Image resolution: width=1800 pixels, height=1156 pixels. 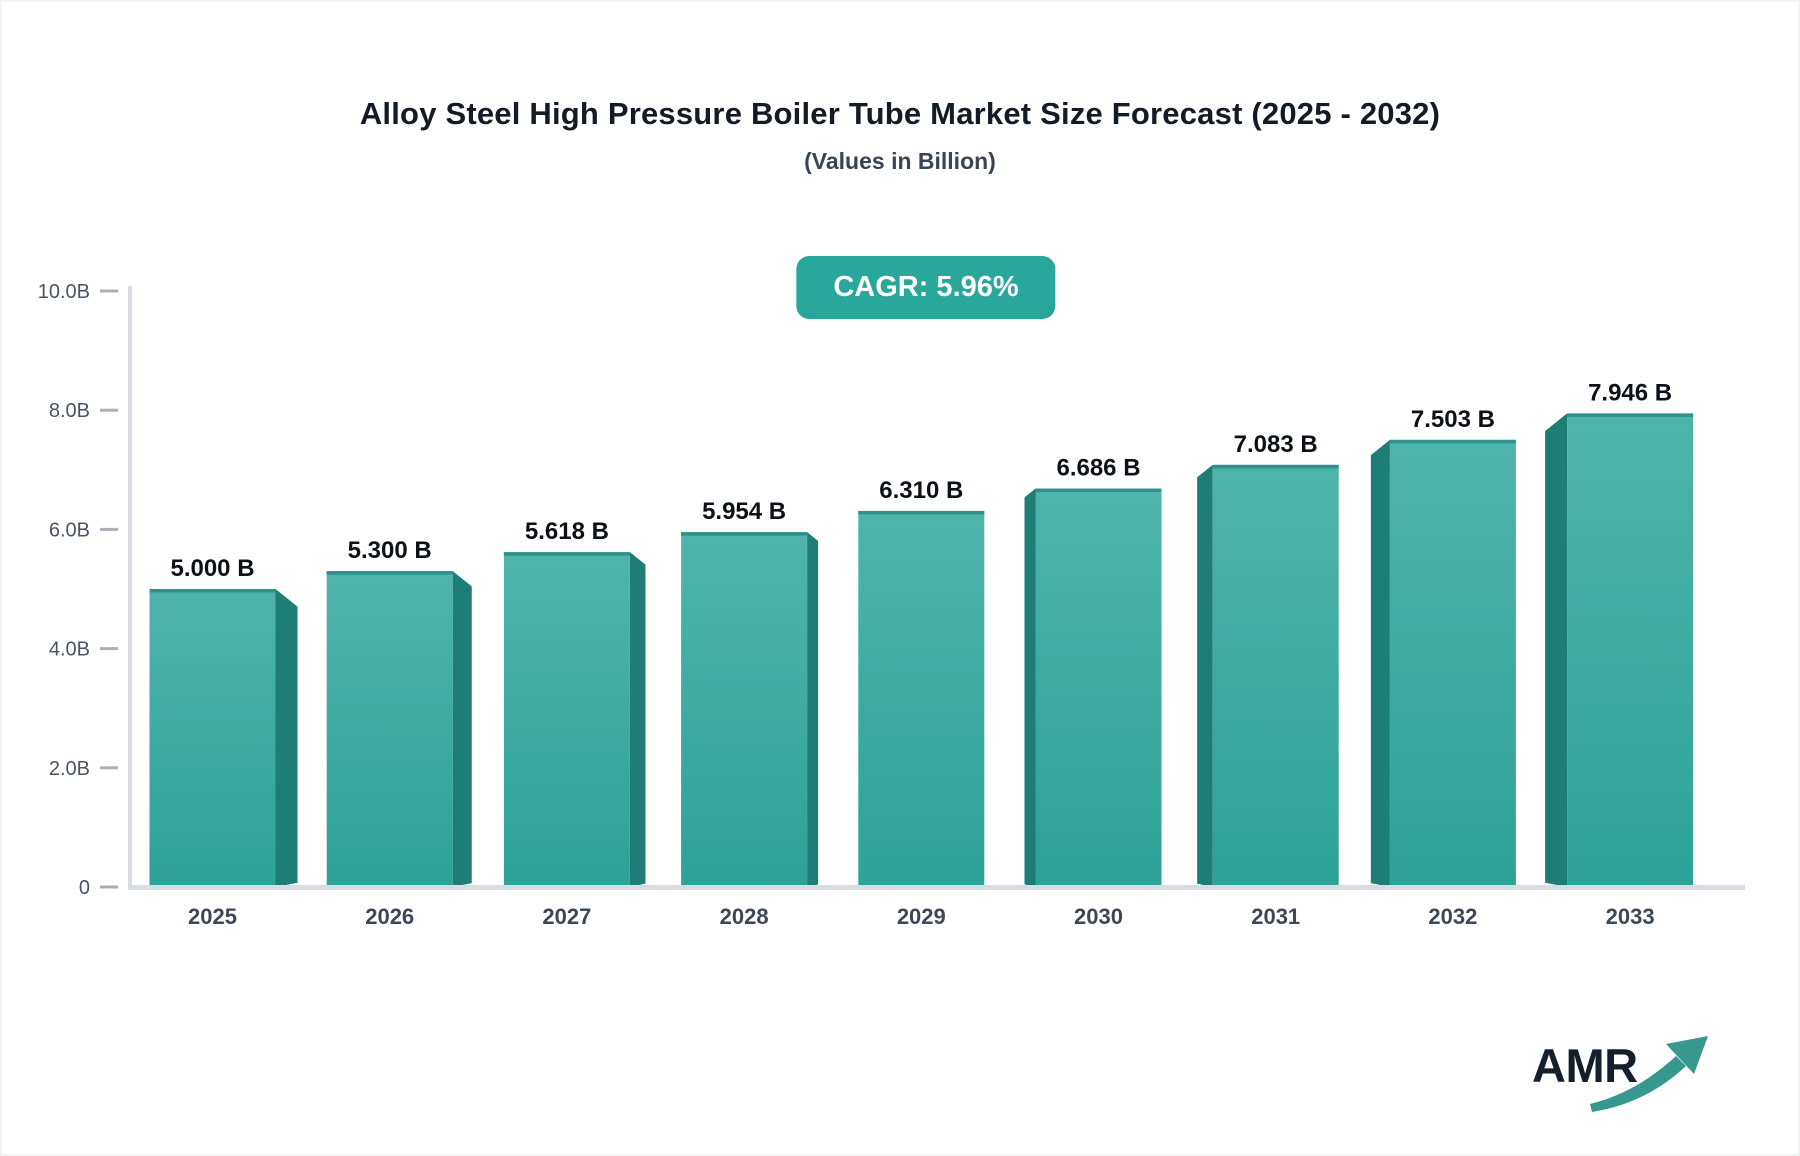 What do you see at coordinates (130, 588) in the screenshot?
I see `y-axis-line` at bounding box center [130, 588].